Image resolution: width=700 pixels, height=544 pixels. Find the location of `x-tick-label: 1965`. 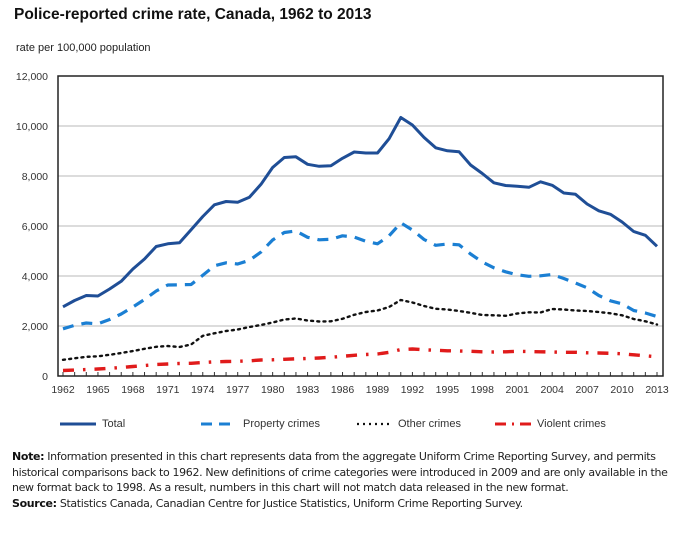

x-tick-label: 1965 is located at coordinates (98, 390).